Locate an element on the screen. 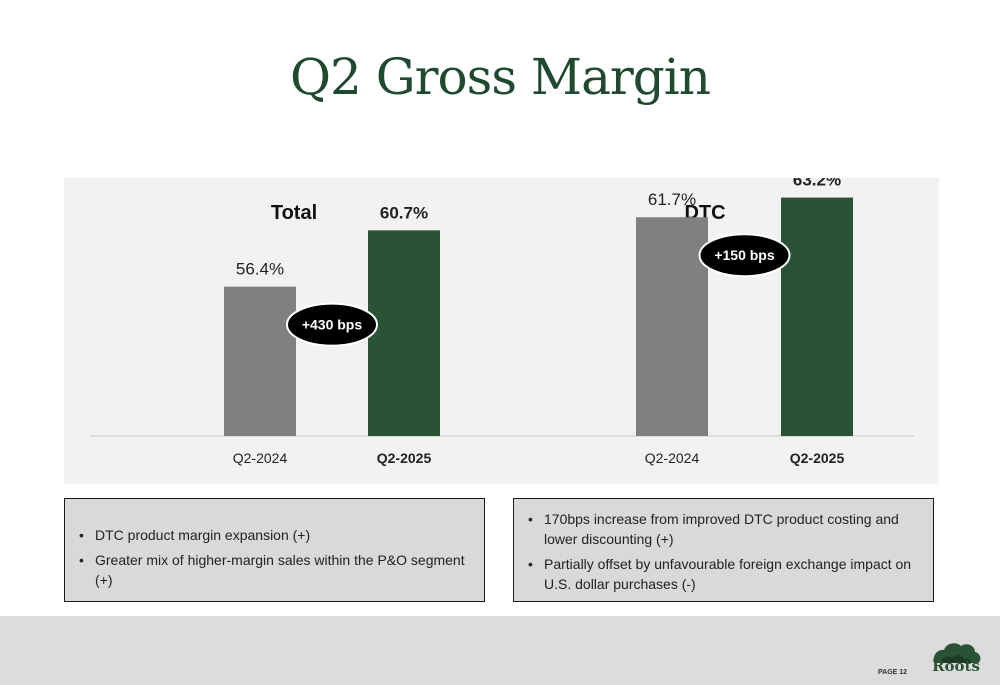 The width and height of the screenshot is (1000, 685). note-item: DTC product margin expansion (+) is located at coordinates (274, 535).